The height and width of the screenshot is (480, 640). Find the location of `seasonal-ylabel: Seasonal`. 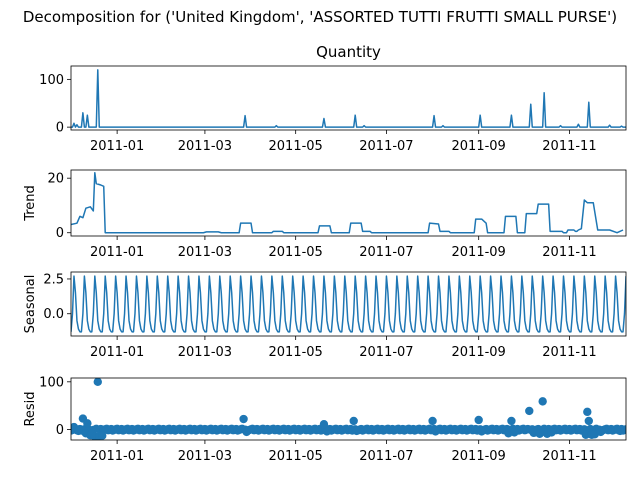

seasonal-ylabel: Seasonal is located at coordinates (30, 304).